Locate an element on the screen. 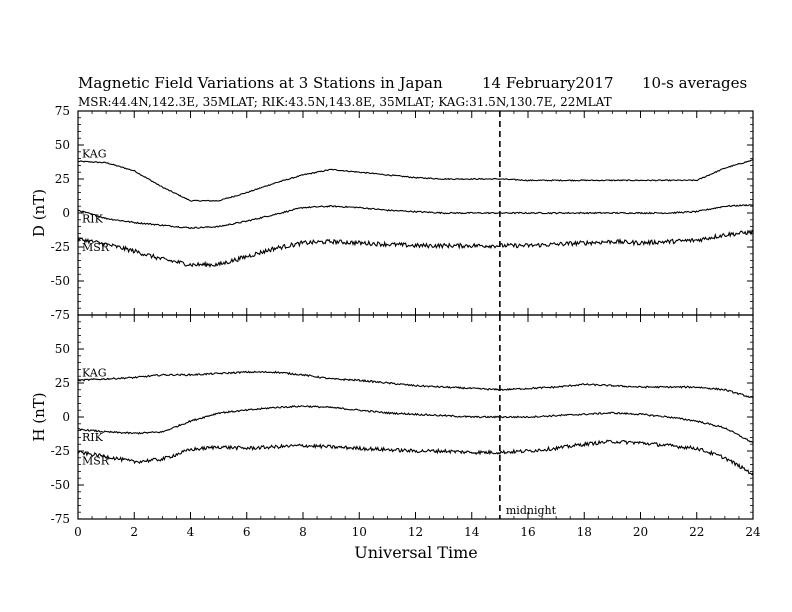 The image size is (792, 612). x-tick-label: 24 is located at coordinates (753, 532).